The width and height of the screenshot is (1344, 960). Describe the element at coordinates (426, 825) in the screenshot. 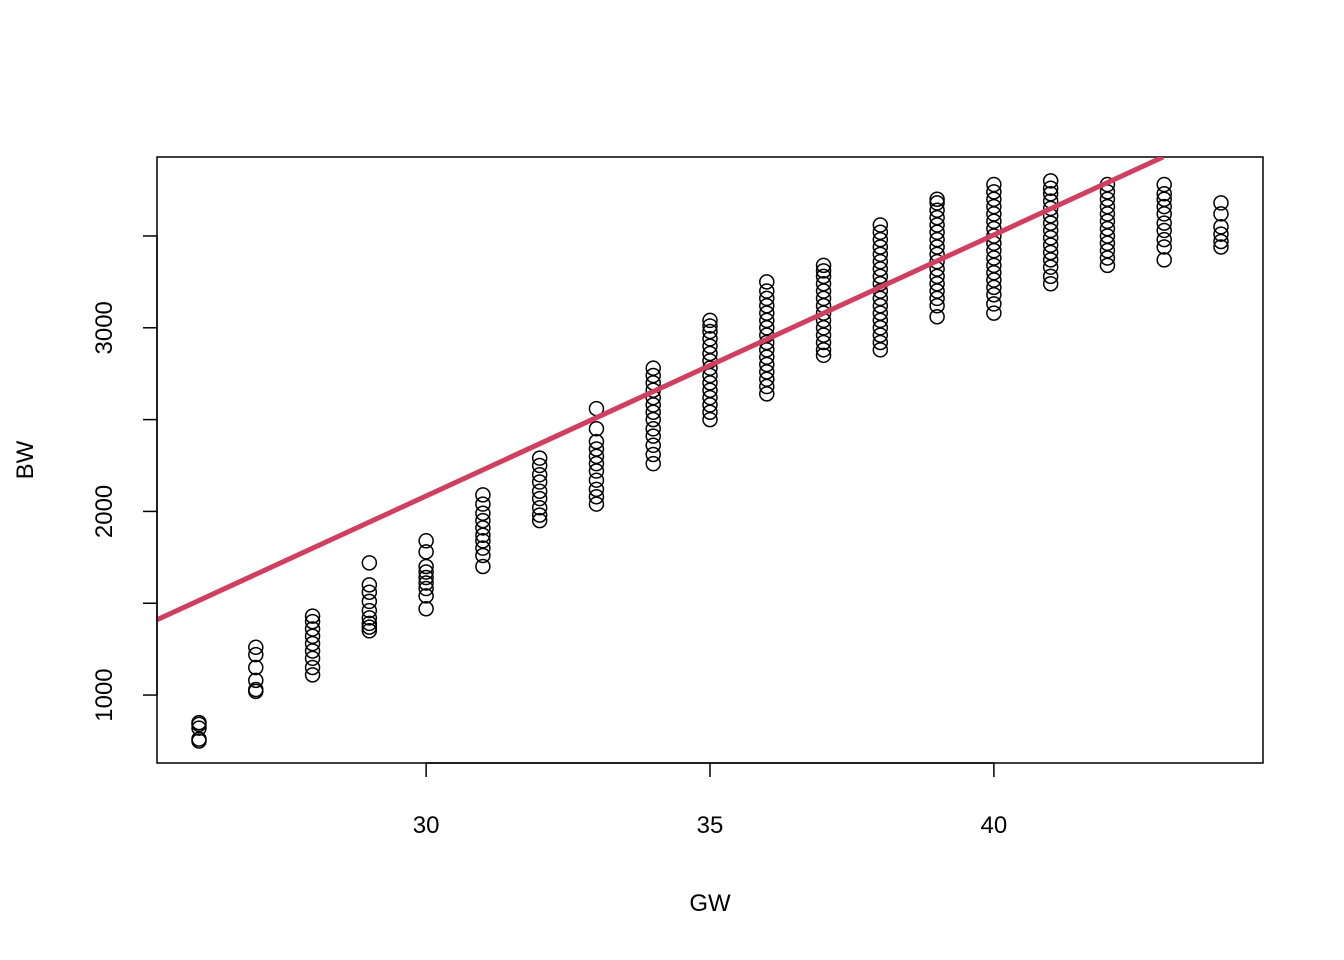

I see `x-tick-label: 30` at that location.